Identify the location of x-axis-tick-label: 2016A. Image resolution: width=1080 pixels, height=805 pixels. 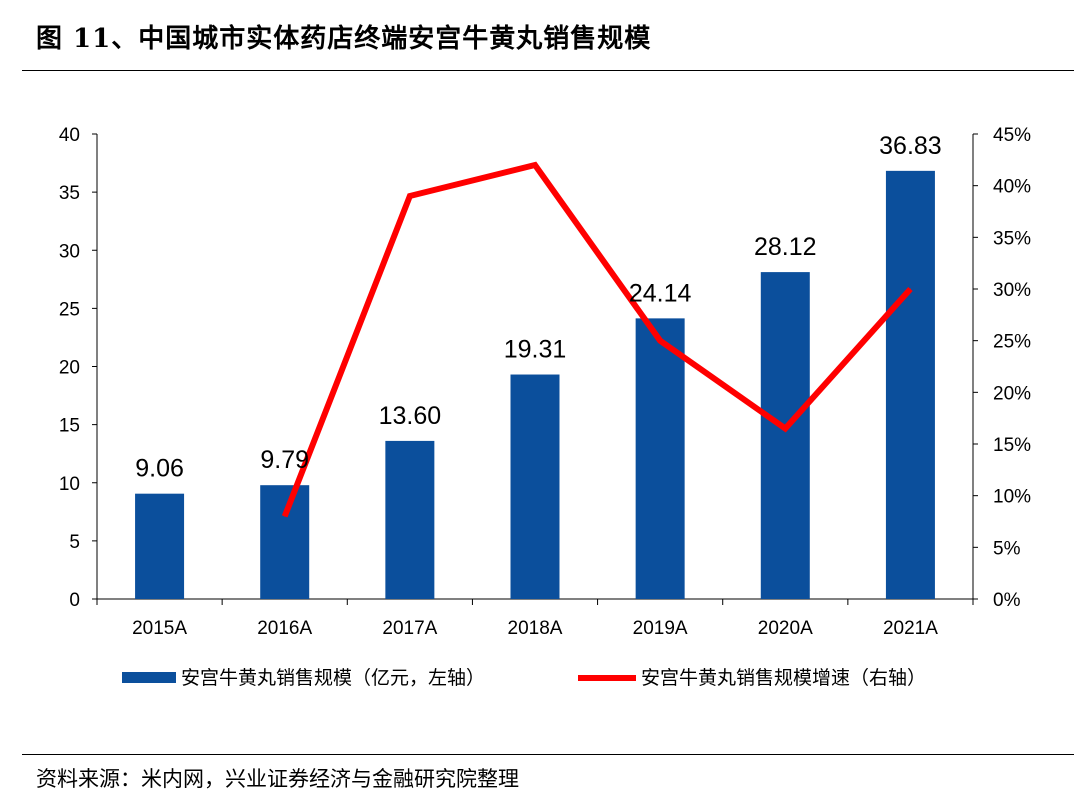
(284, 628).